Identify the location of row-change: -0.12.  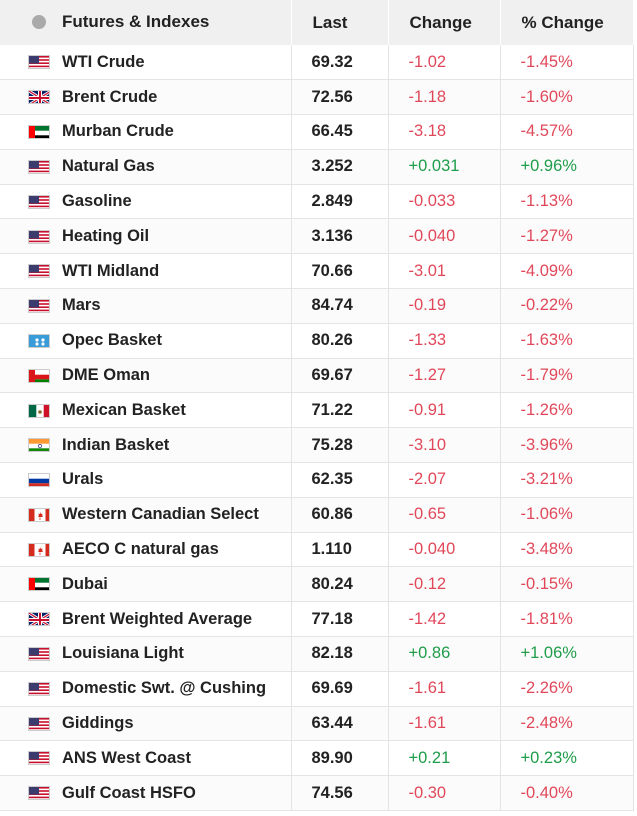
(444, 584).